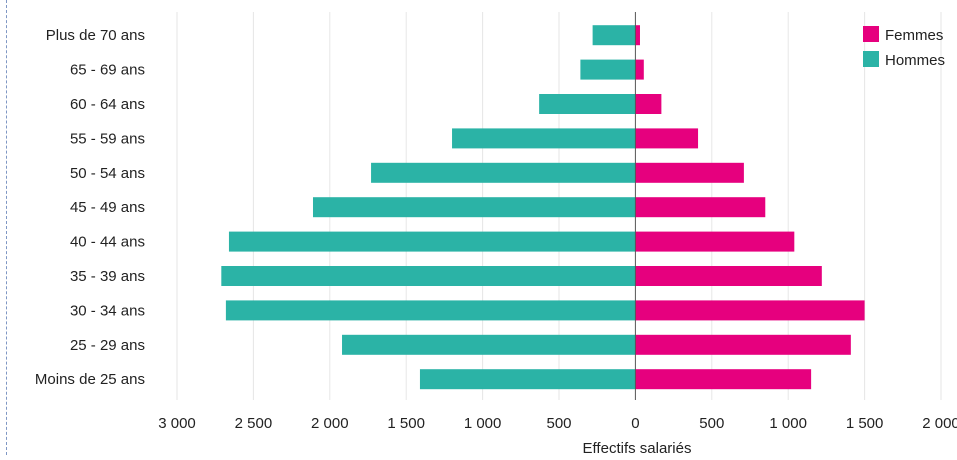 The image size is (957, 460). Describe the element at coordinates (107, 138) in the screenshot. I see `y-category-label: 55 - 59 ans` at that location.